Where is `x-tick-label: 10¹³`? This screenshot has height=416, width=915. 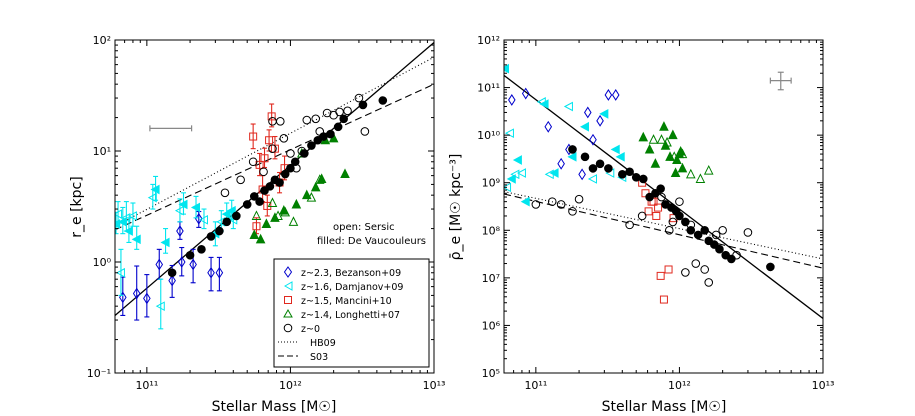
x-tick-label: 10¹³ is located at coordinates (823, 385).